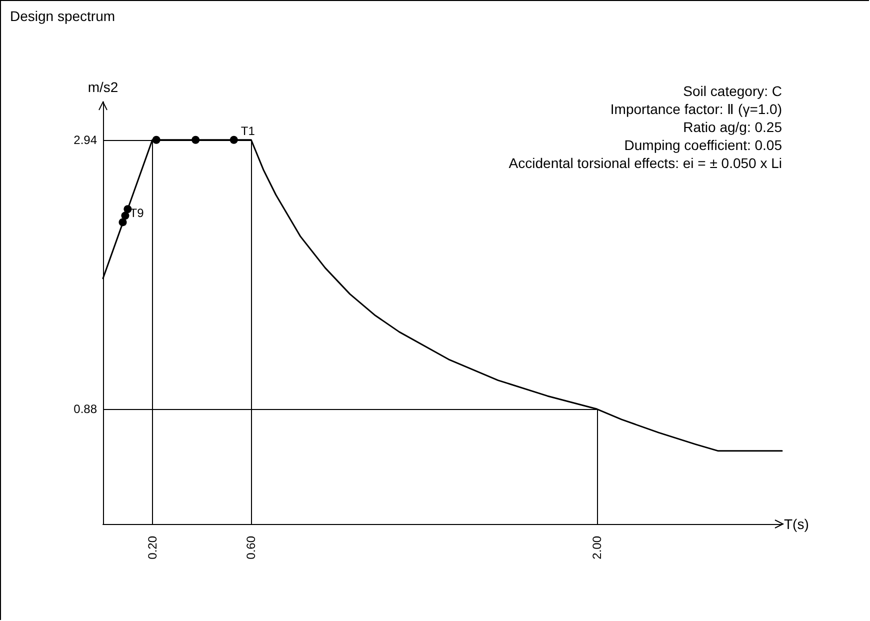 The height and width of the screenshot is (621, 870). What do you see at coordinates (796, 524) in the screenshot?
I see `x-axis-title: T(s)` at bounding box center [796, 524].